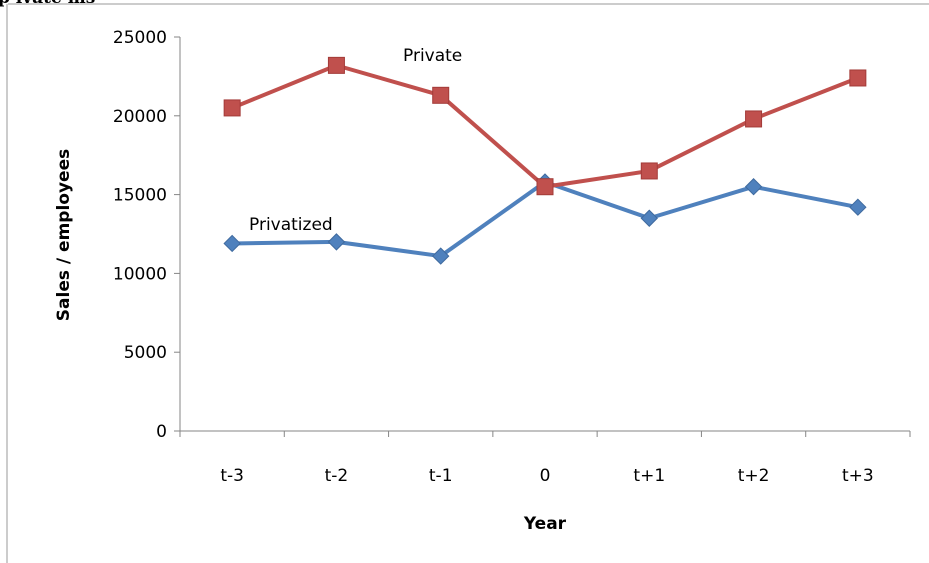 The width and height of the screenshot is (929, 563). I want to click on x-tick-label: t-2, so click(337, 476).